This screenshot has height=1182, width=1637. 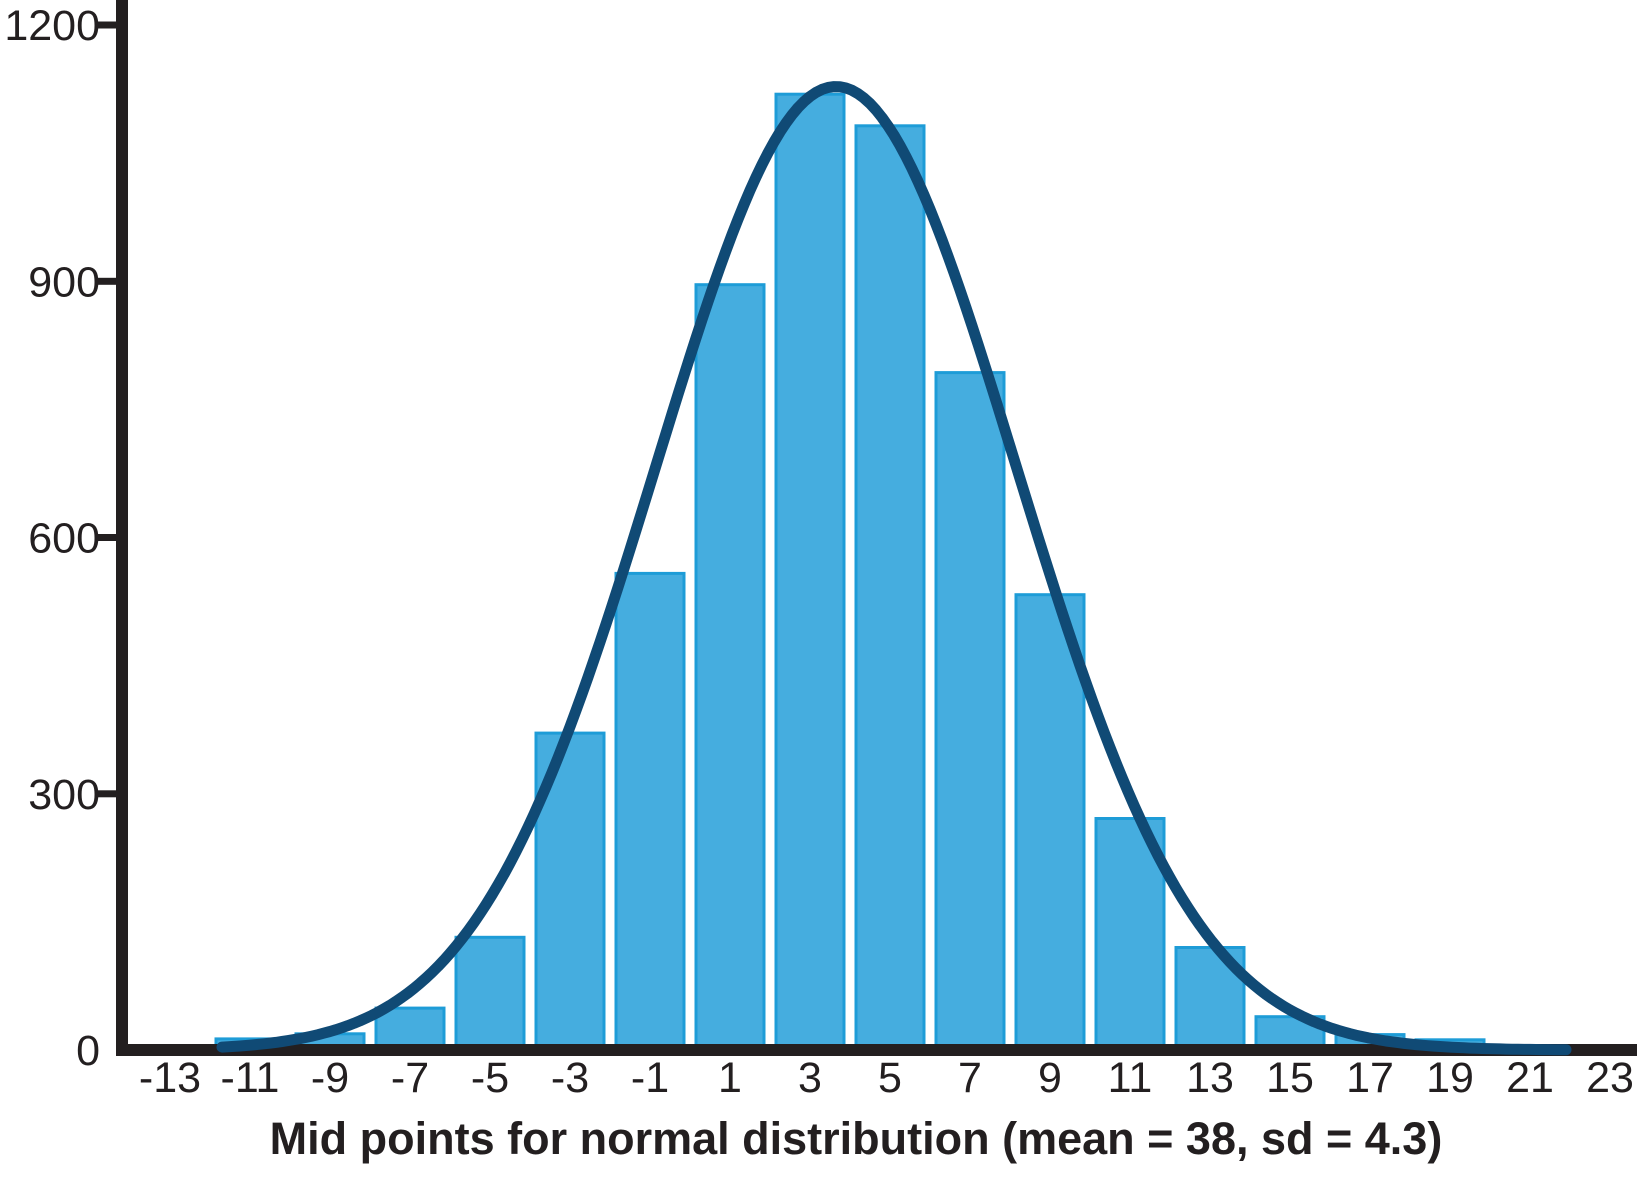 What do you see at coordinates (490, 1078) in the screenshot?
I see `x-tick-label--5: -5` at bounding box center [490, 1078].